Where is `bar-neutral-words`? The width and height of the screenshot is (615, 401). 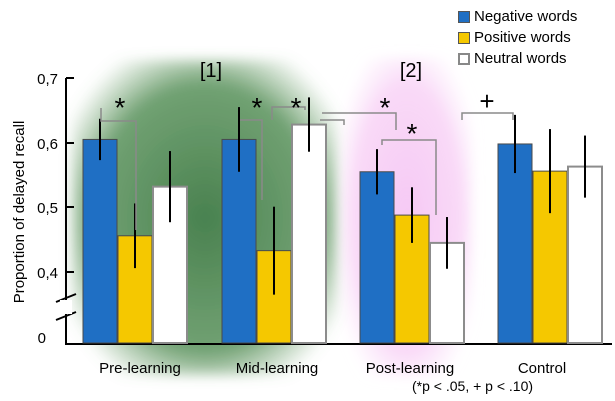 bar-neutral-words is located at coordinates (309, 233).